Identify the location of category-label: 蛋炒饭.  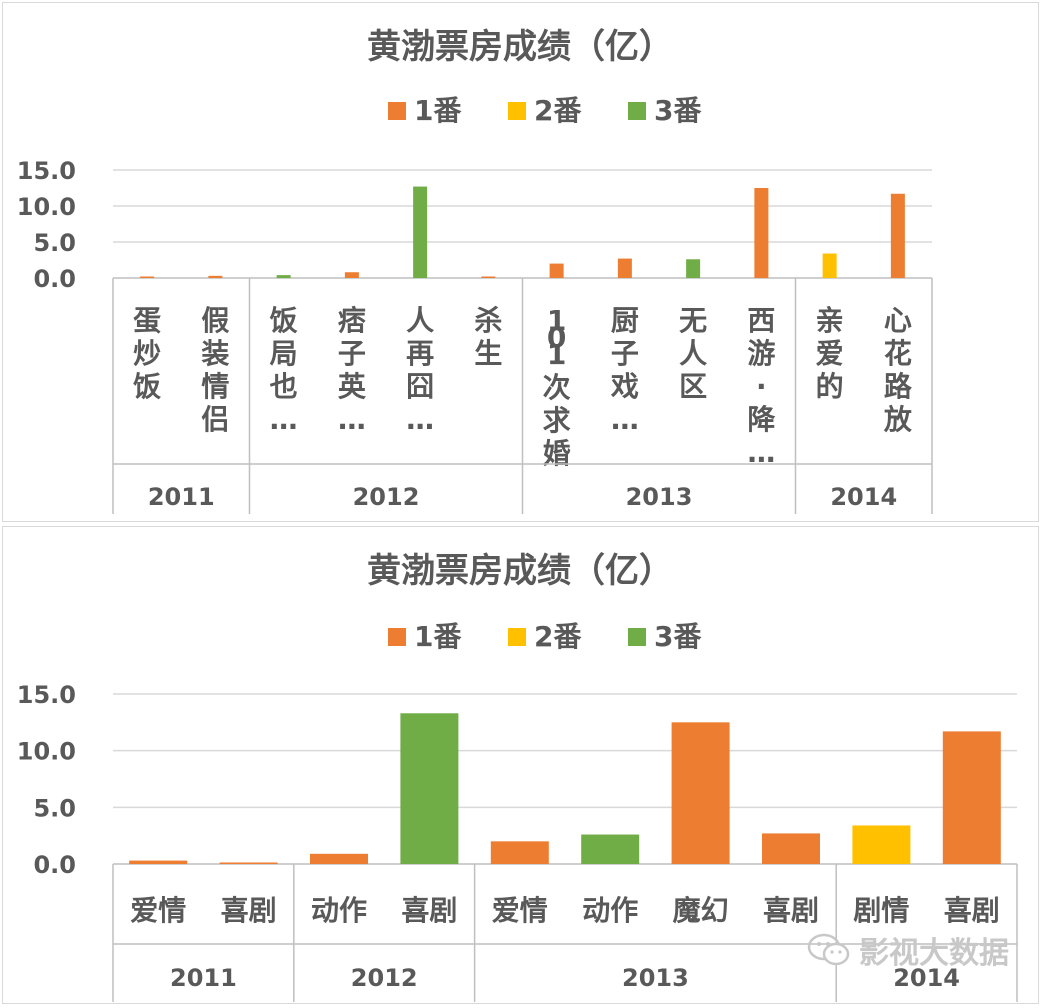
(147, 353).